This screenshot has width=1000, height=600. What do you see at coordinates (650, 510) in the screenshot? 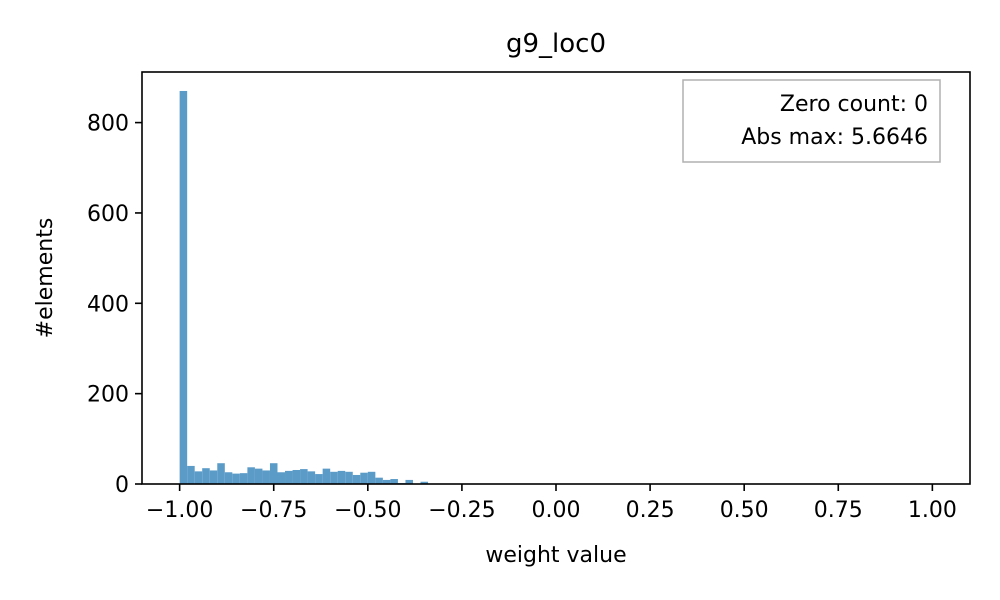
I see `x-tick-label: 0.25` at bounding box center [650, 510].